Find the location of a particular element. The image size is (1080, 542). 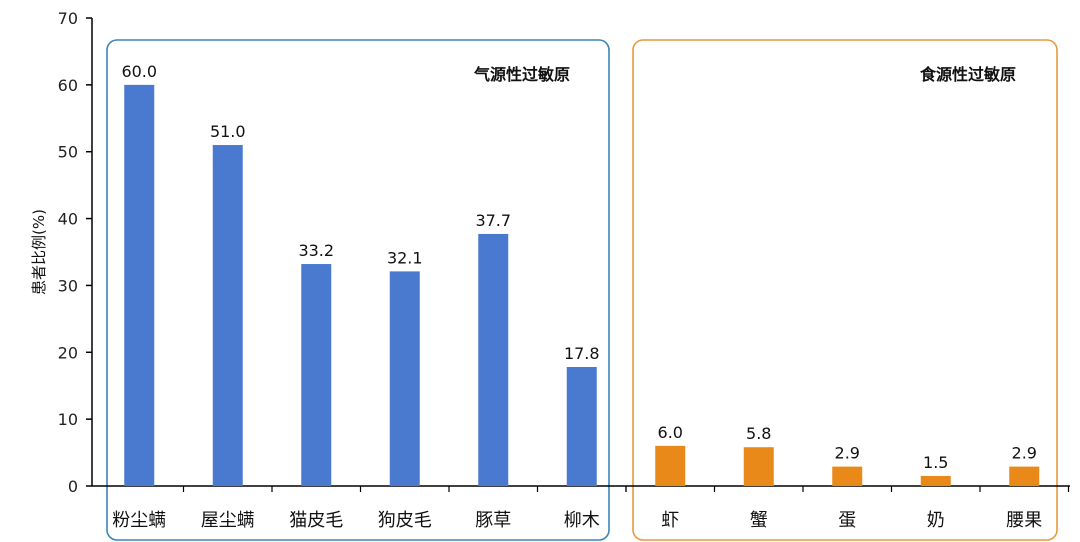

y-tick-label: 70 is located at coordinates (68, 18).